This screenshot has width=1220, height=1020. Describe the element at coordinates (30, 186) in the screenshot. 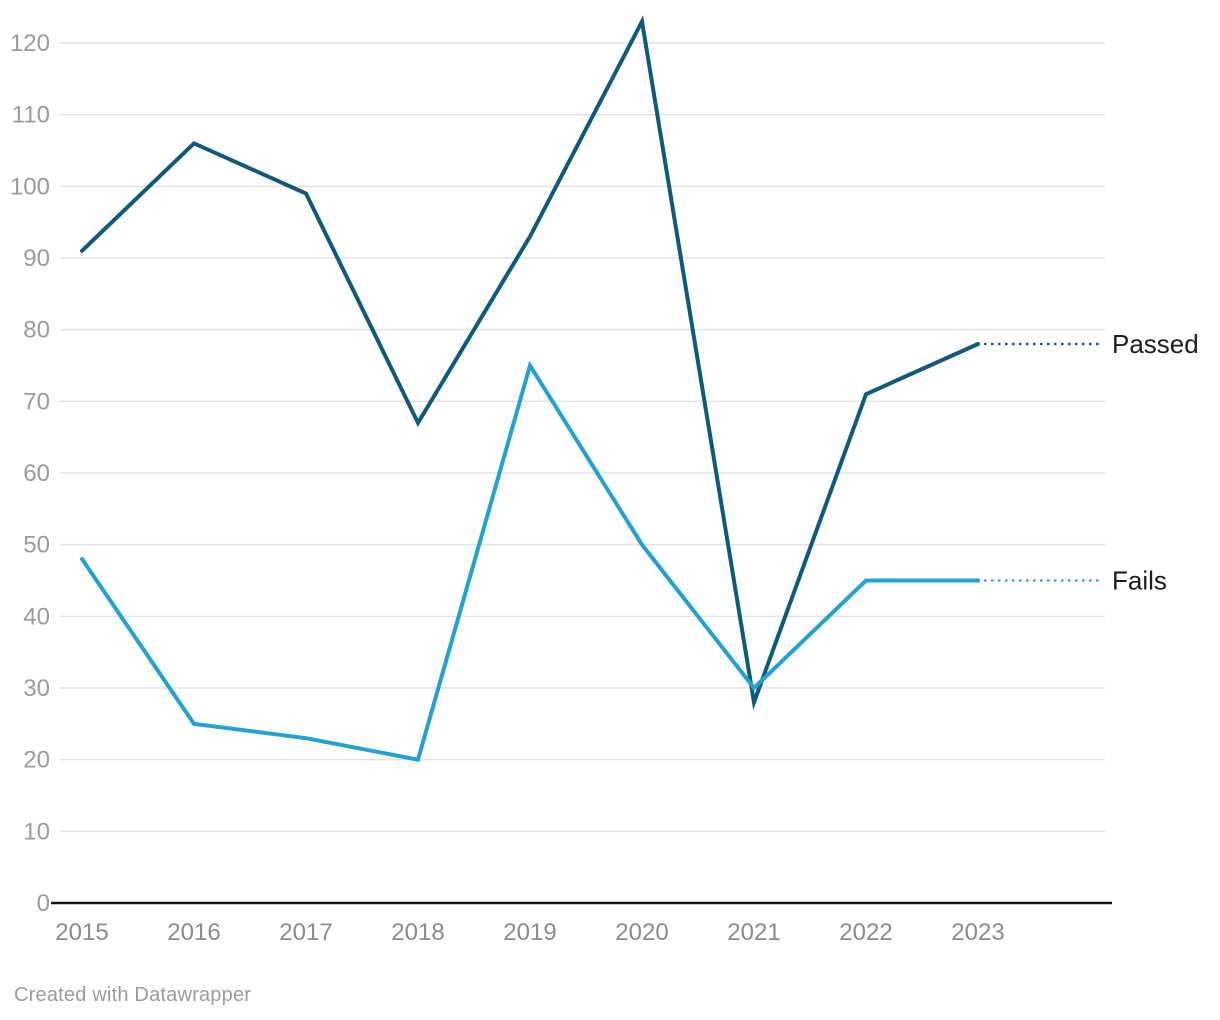

I see `y-tick-label-100: 100` at that location.